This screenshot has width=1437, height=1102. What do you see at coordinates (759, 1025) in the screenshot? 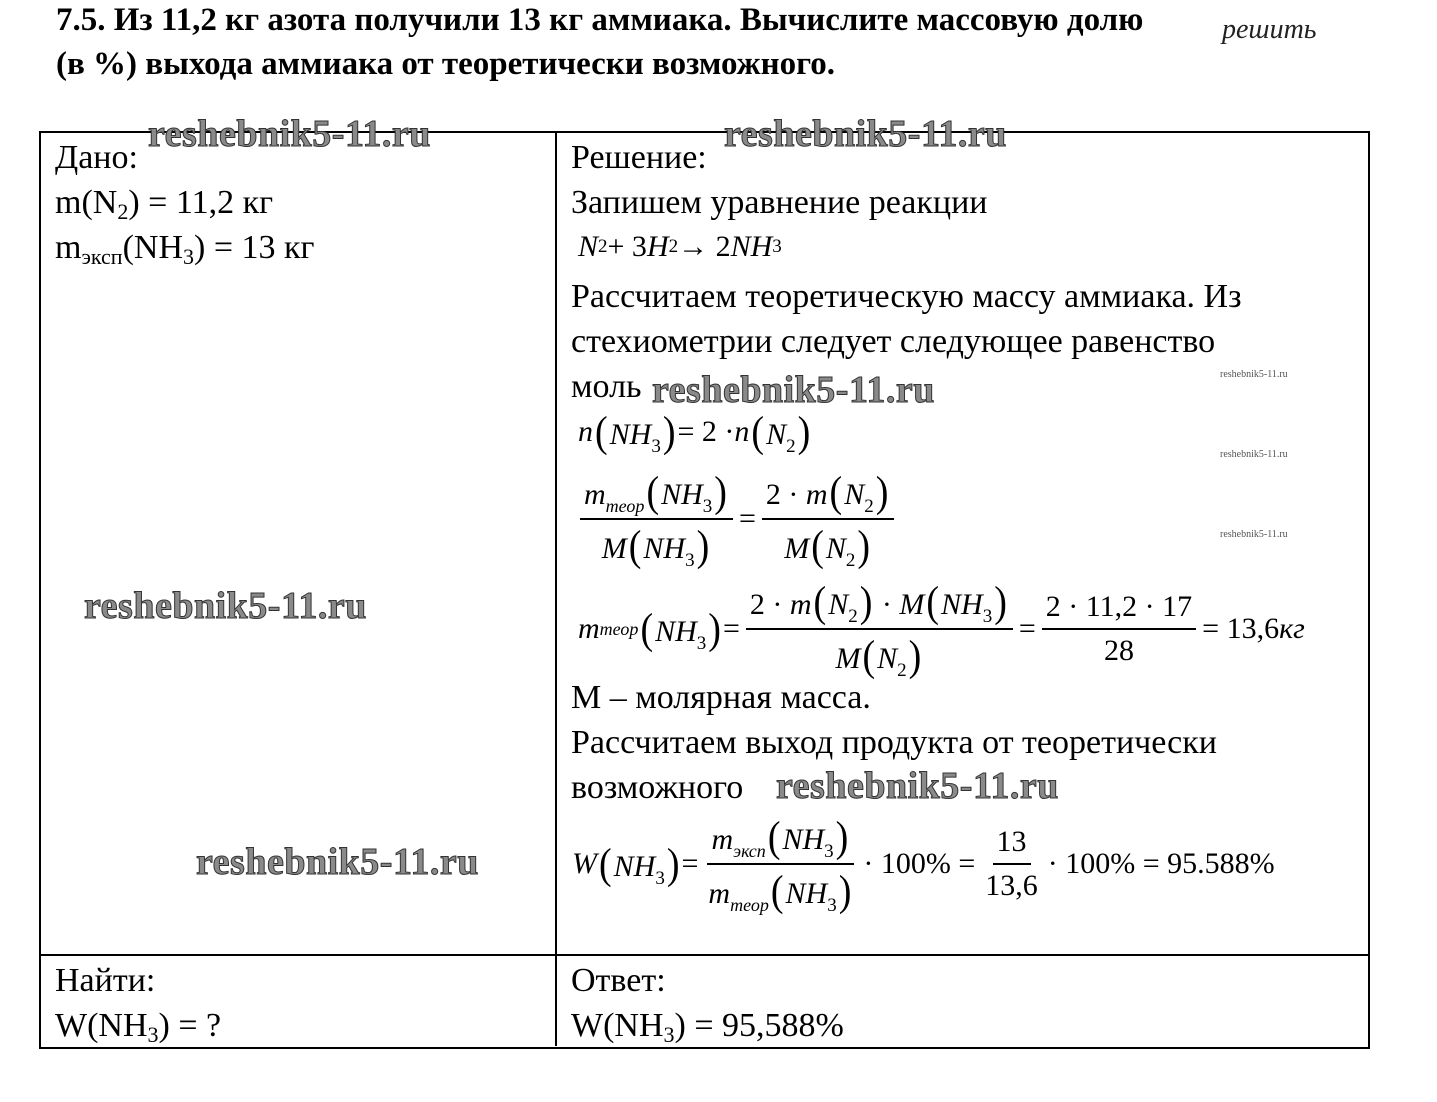
I see `text: ) = 95,588%` at bounding box center [759, 1025].